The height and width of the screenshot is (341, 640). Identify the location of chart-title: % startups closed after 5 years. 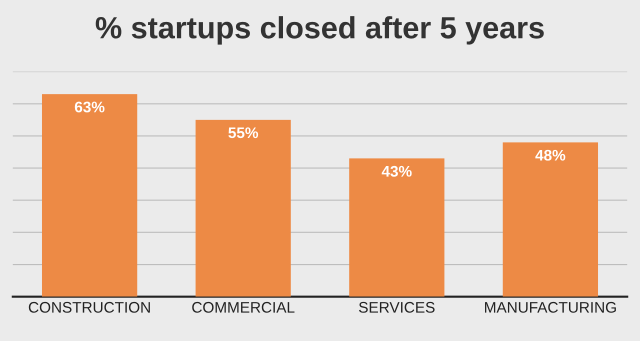
(320, 30).